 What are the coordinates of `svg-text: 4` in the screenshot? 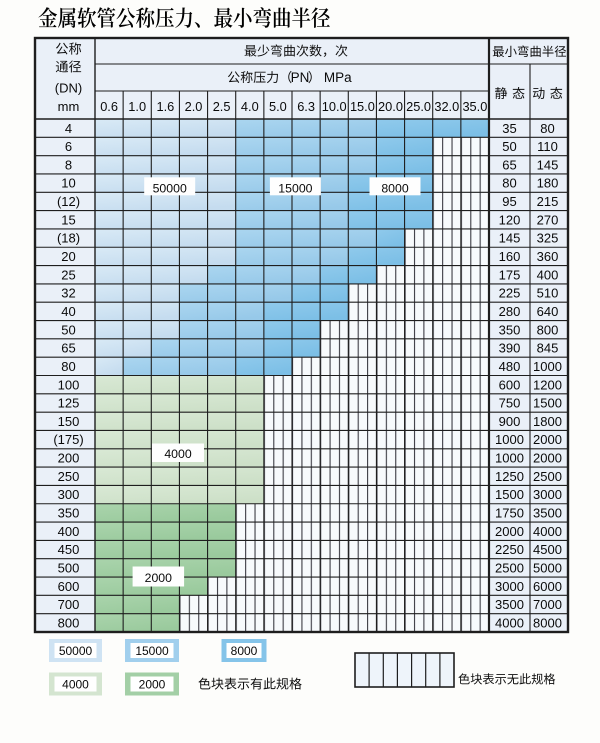 It's located at (68, 128).